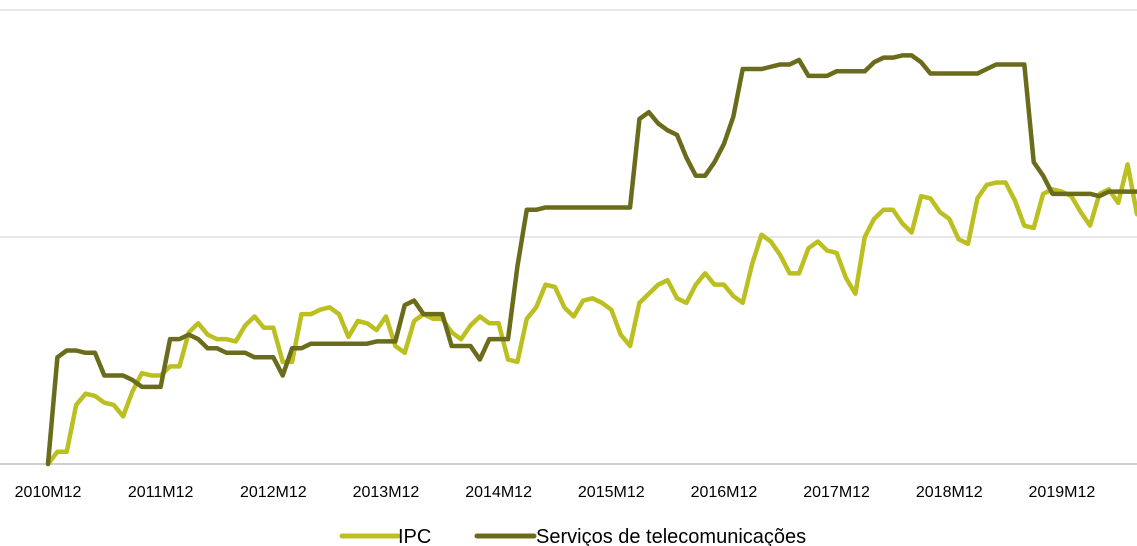 Image resolution: width=1137 pixels, height=546 pixels. I want to click on x-tick-label: 2010M12, so click(48, 492).